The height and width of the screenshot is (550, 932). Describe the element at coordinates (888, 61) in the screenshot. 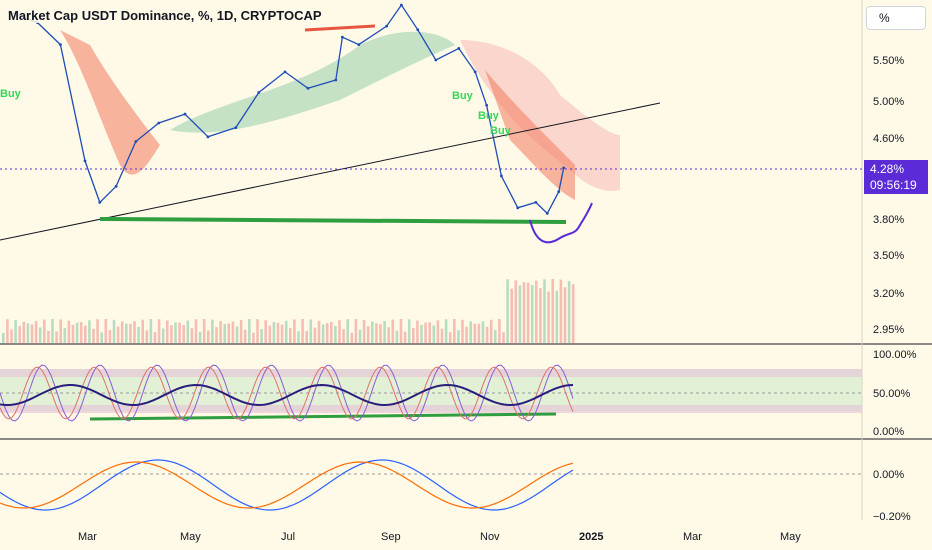

I see `y-tick-label: 5.50%` at that location.